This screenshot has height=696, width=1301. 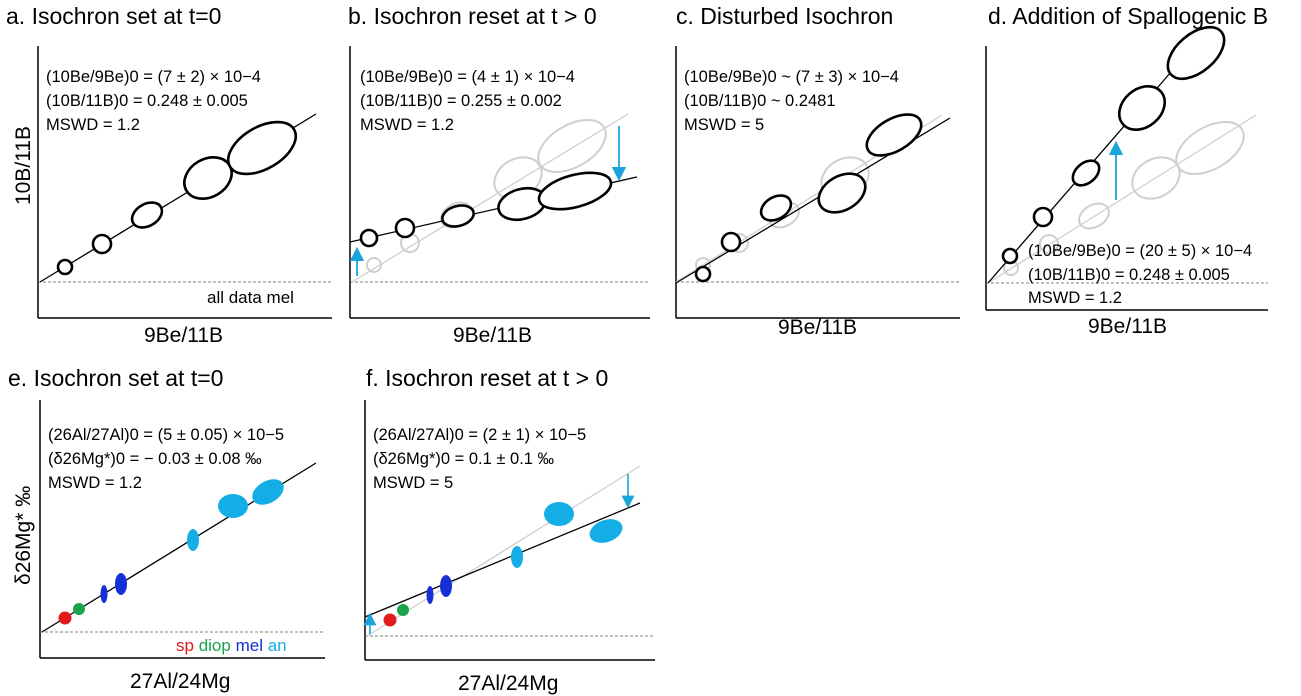 What do you see at coordinates (95, 483) in the screenshot?
I see `panel-e-annotation-line3: MSWD = 1.2` at bounding box center [95, 483].